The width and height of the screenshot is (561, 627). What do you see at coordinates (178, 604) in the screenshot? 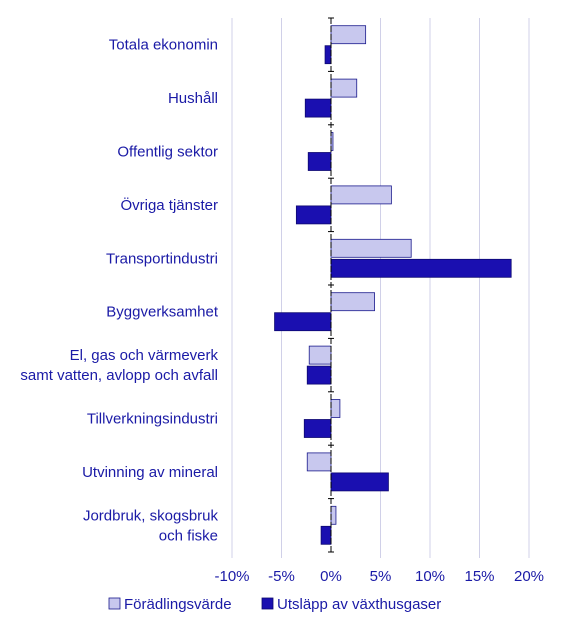
I see `legend-label-foradlingsvarde: Förädlingsvärde` at bounding box center [178, 604].